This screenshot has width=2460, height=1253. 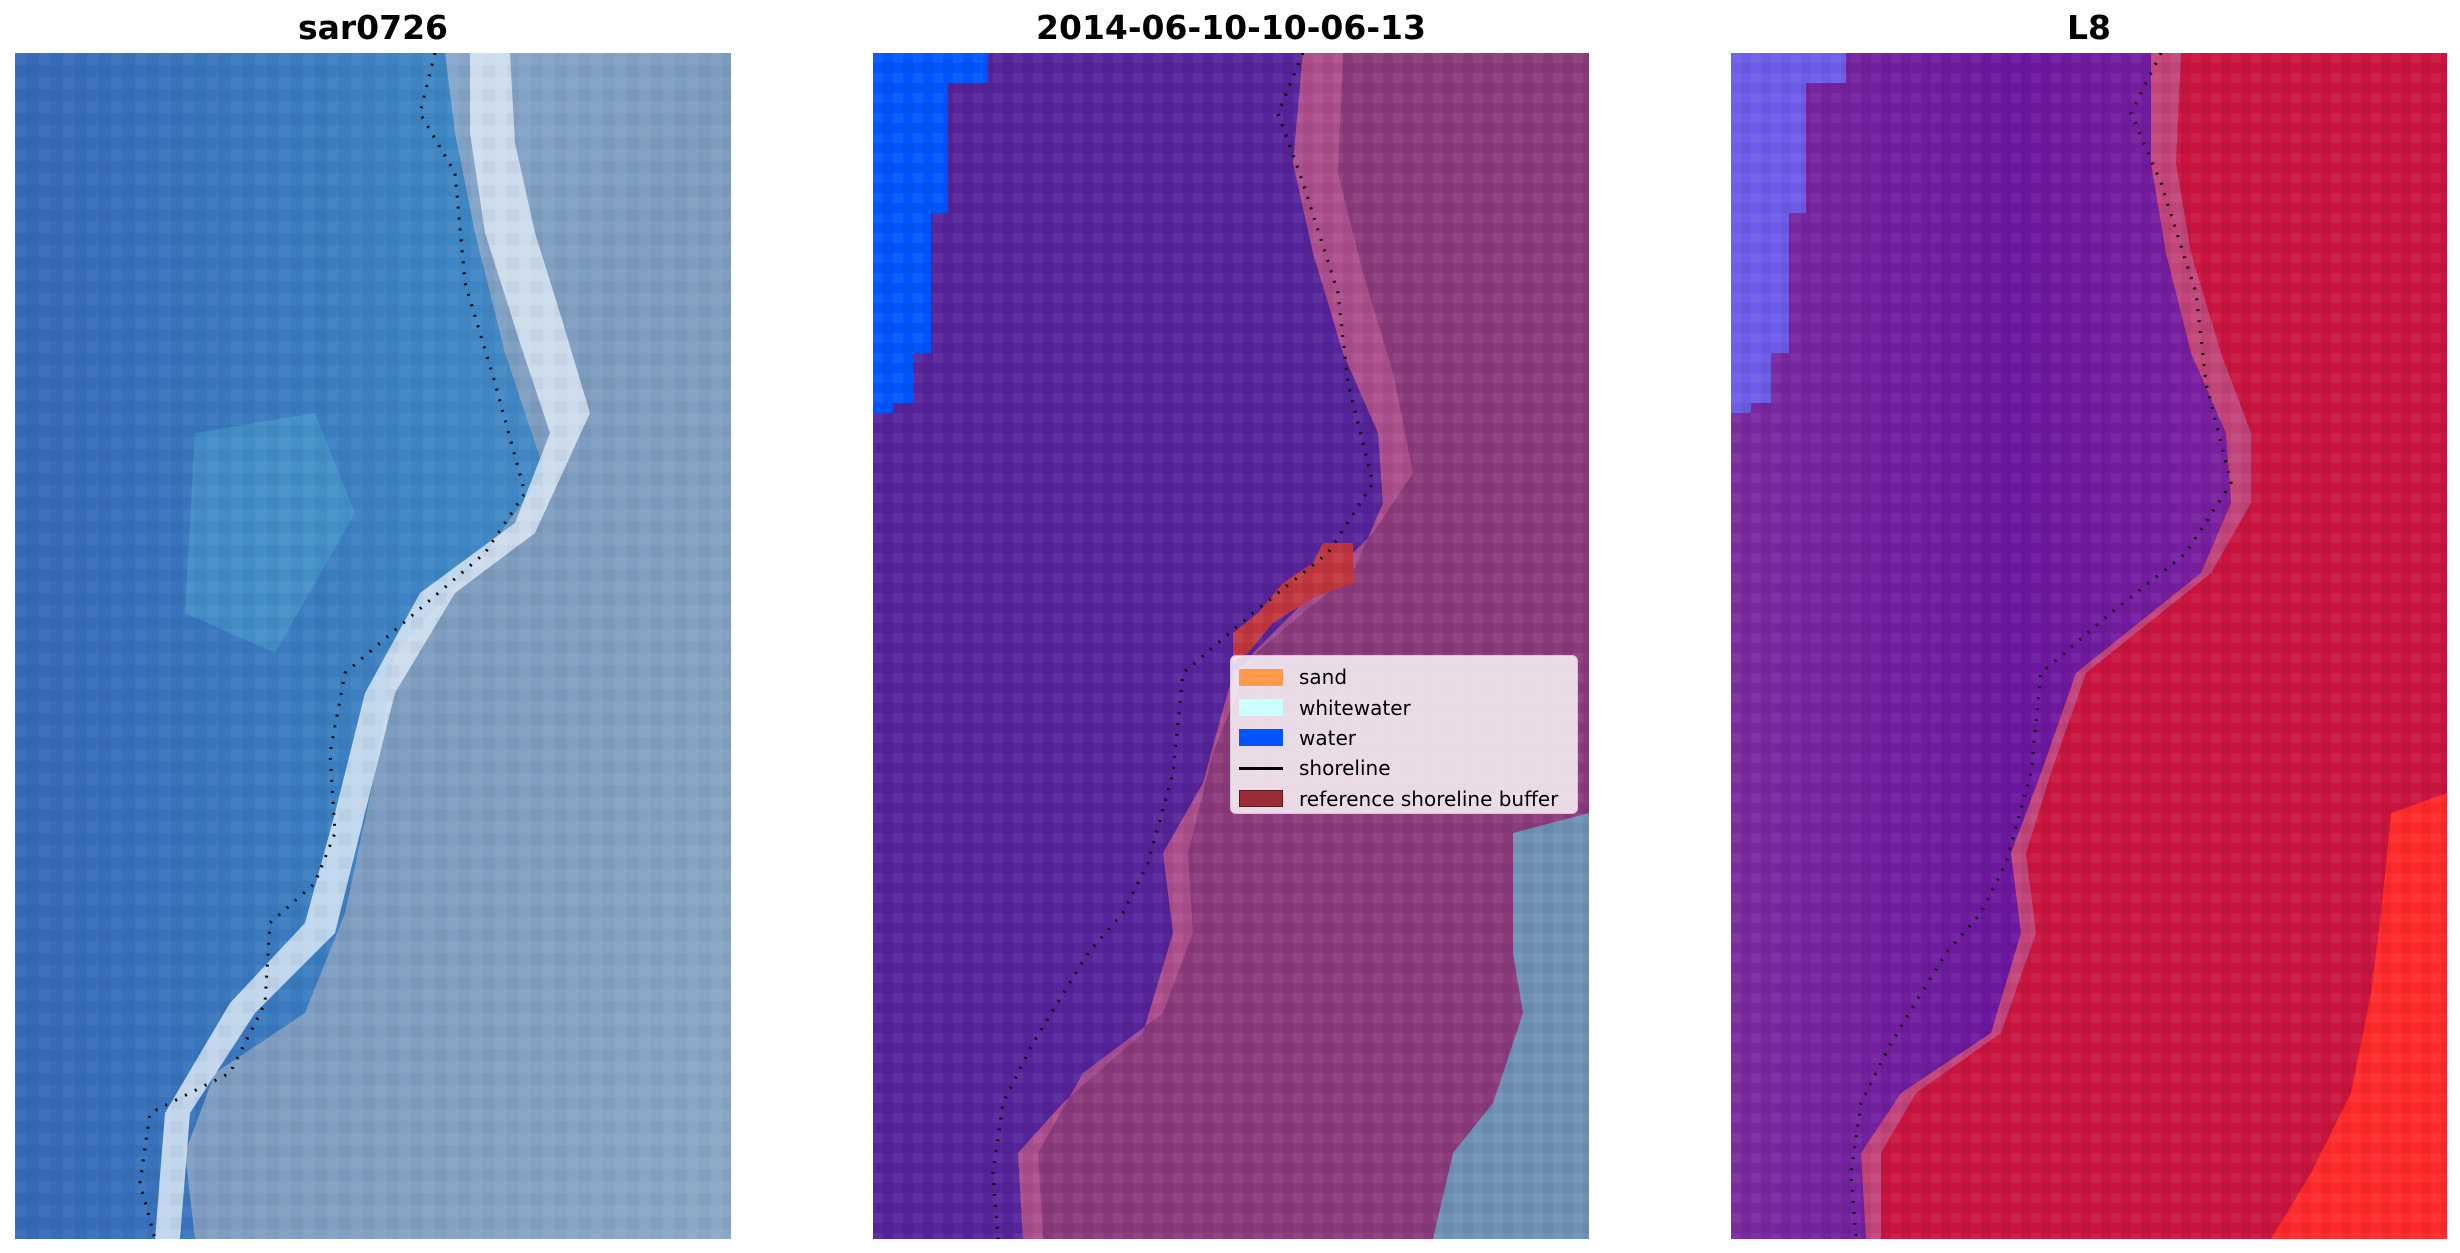 I want to click on legend-label: water, so click(x=1327, y=737).